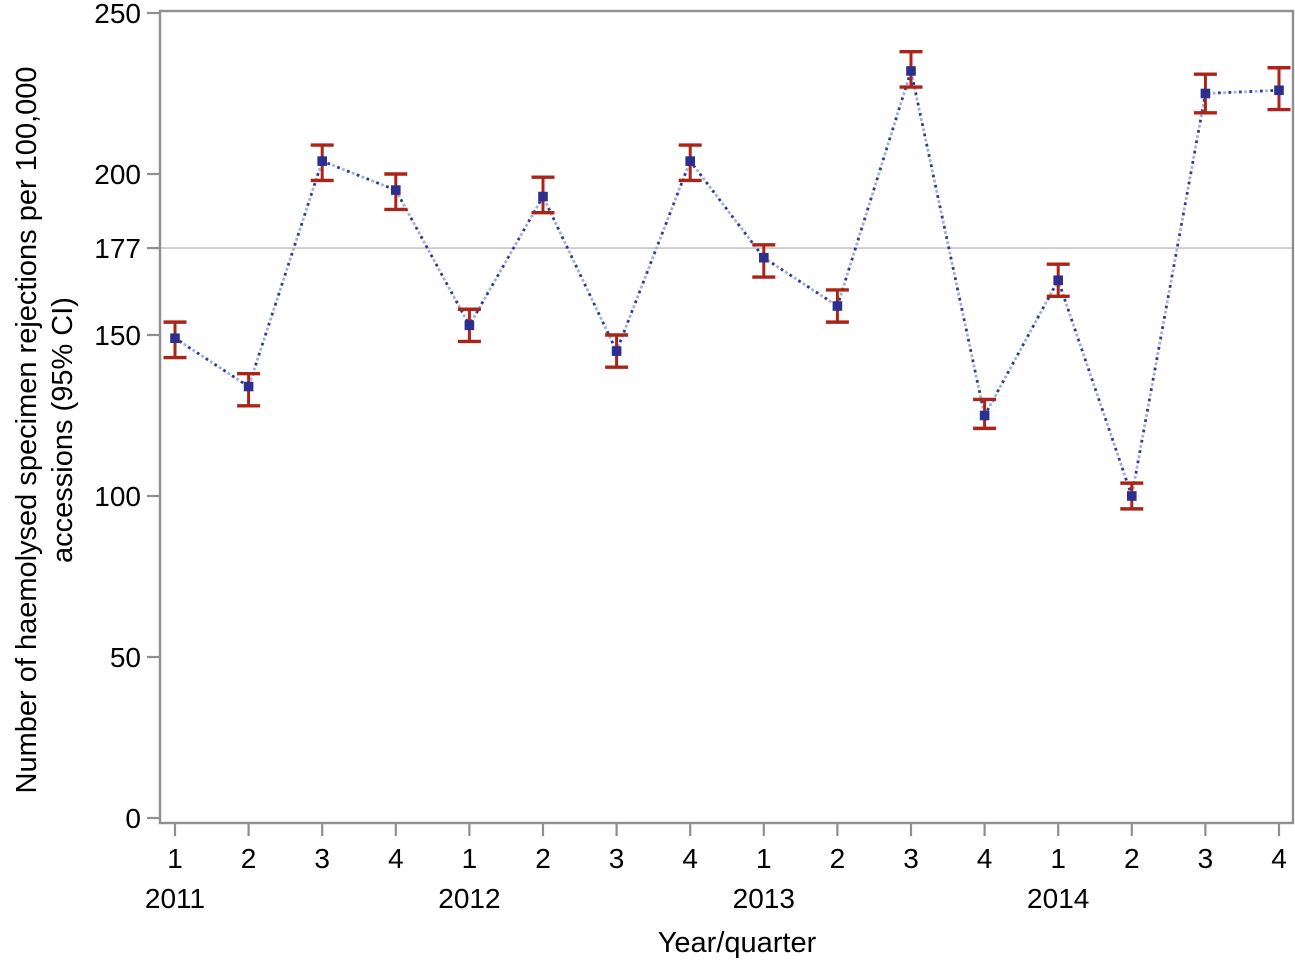 Image resolution: width=1295 pixels, height=962 pixels. I want to click on data-point-marker-2014-q4, so click(1279, 90).